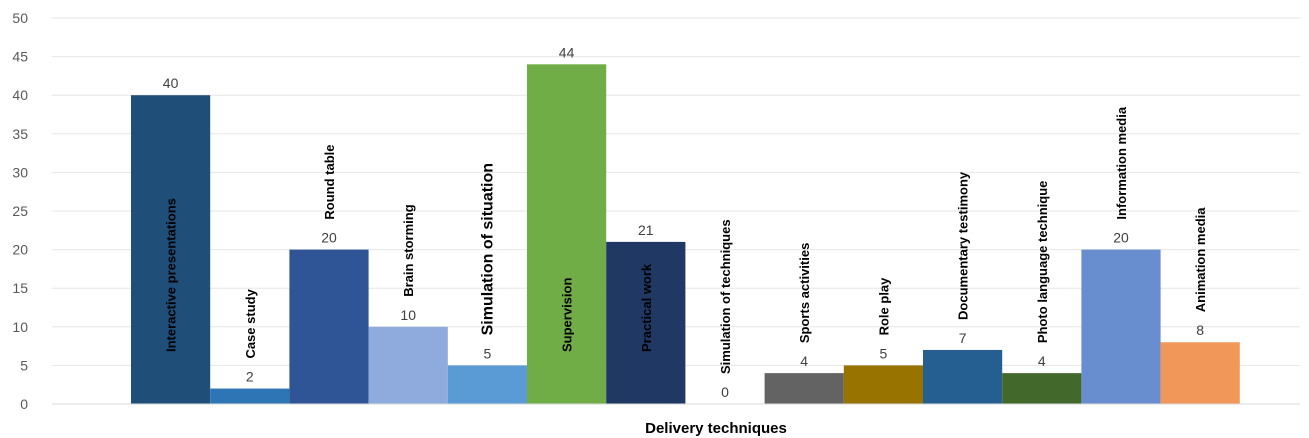 This screenshot has width=1309, height=438. What do you see at coordinates (20, 250) in the screenshot?
I see `y-tick-label: 20` at bounding box center [20, 250].